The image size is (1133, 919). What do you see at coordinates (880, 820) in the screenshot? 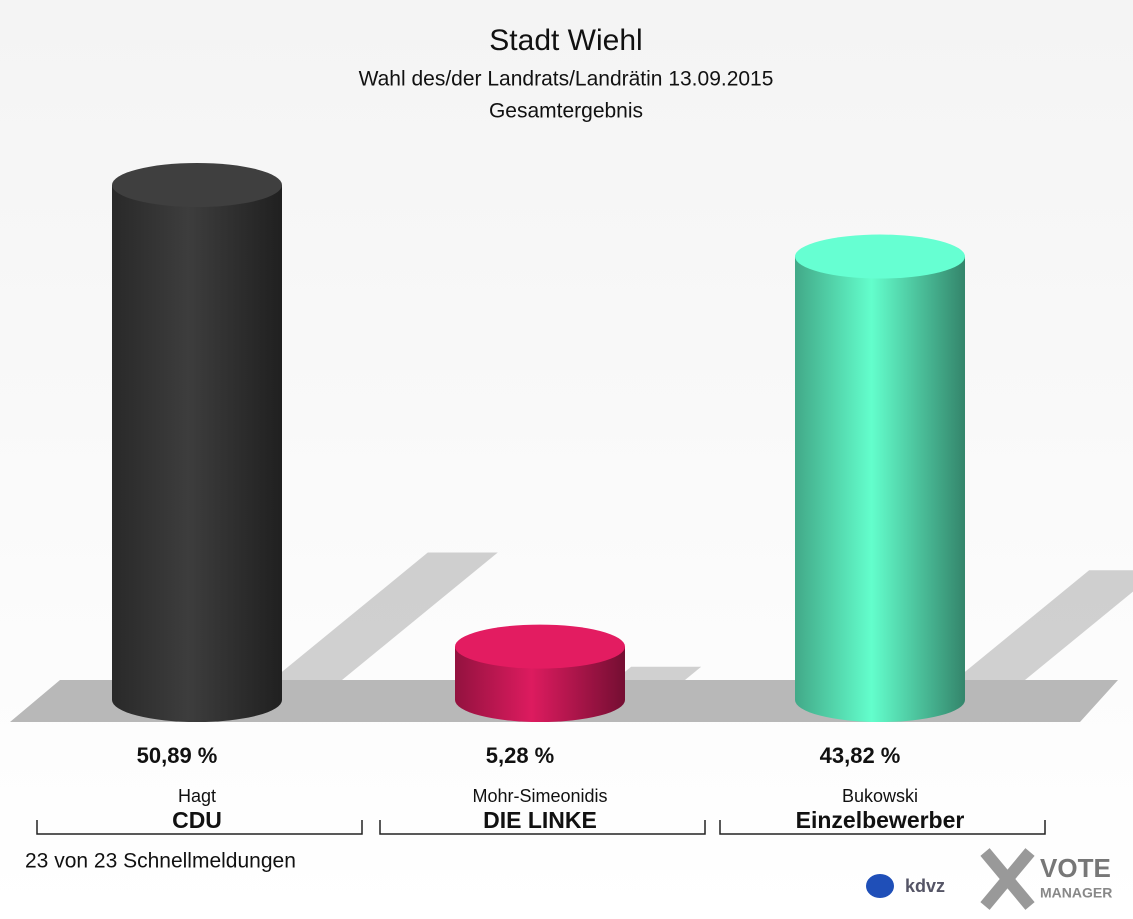
I see `party-label: Einzelbewerber` at bounding box center [880, 820].